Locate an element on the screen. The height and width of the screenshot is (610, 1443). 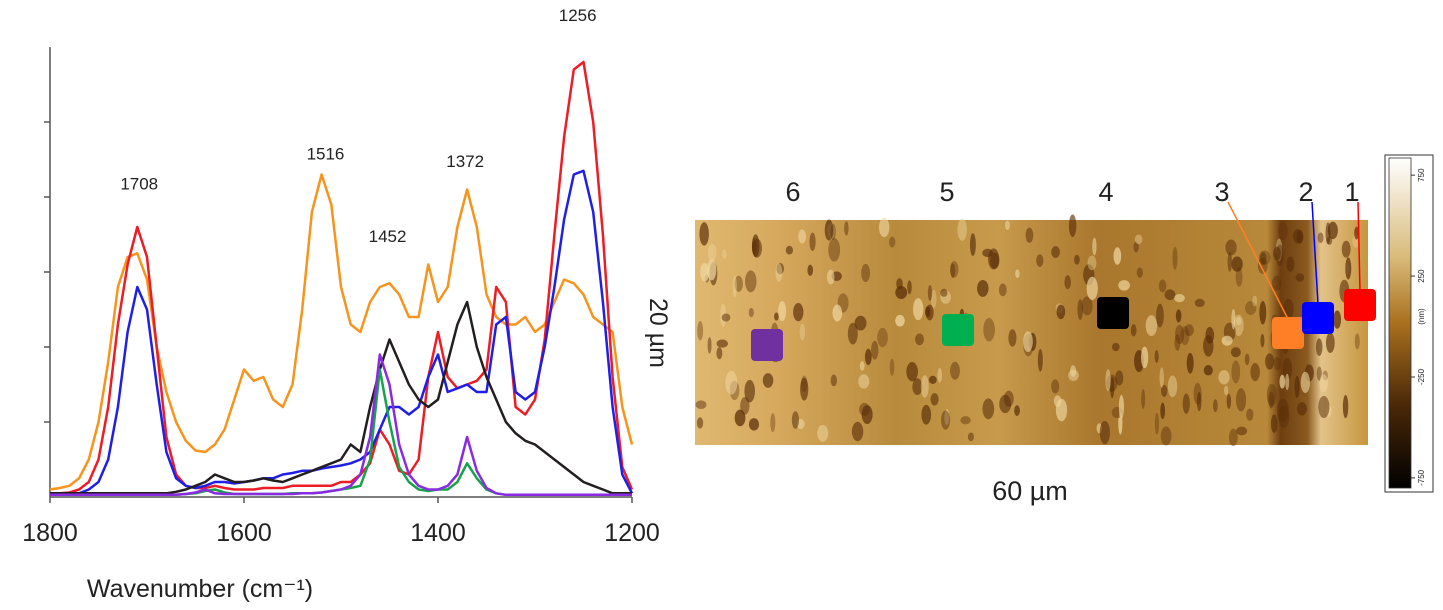
image-y-label: 20 µm is located at coordinates (658, 333).